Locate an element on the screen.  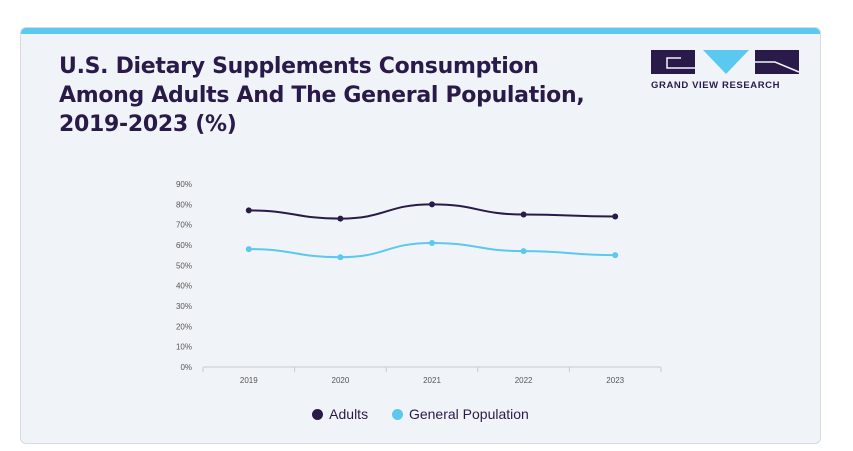
x-tick-label: 2022 is located at coordinates (524, 380).